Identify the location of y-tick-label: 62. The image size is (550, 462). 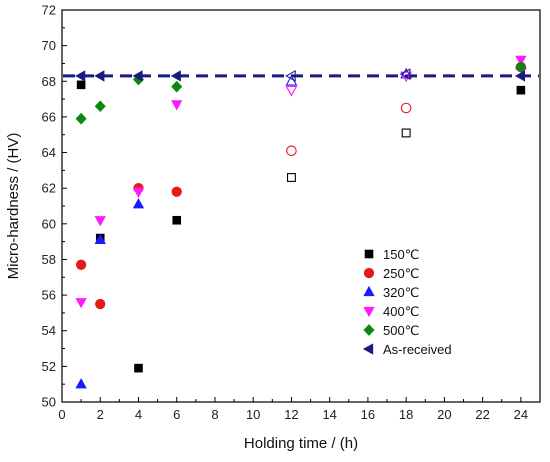
(49, 188).